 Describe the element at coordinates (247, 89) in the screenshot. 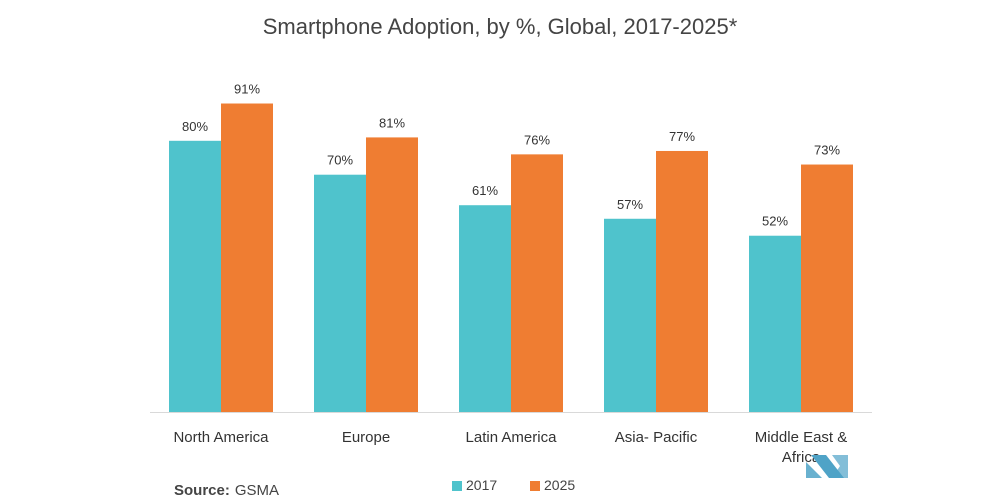

I see `data-label-2025-0: 91%` at that location.